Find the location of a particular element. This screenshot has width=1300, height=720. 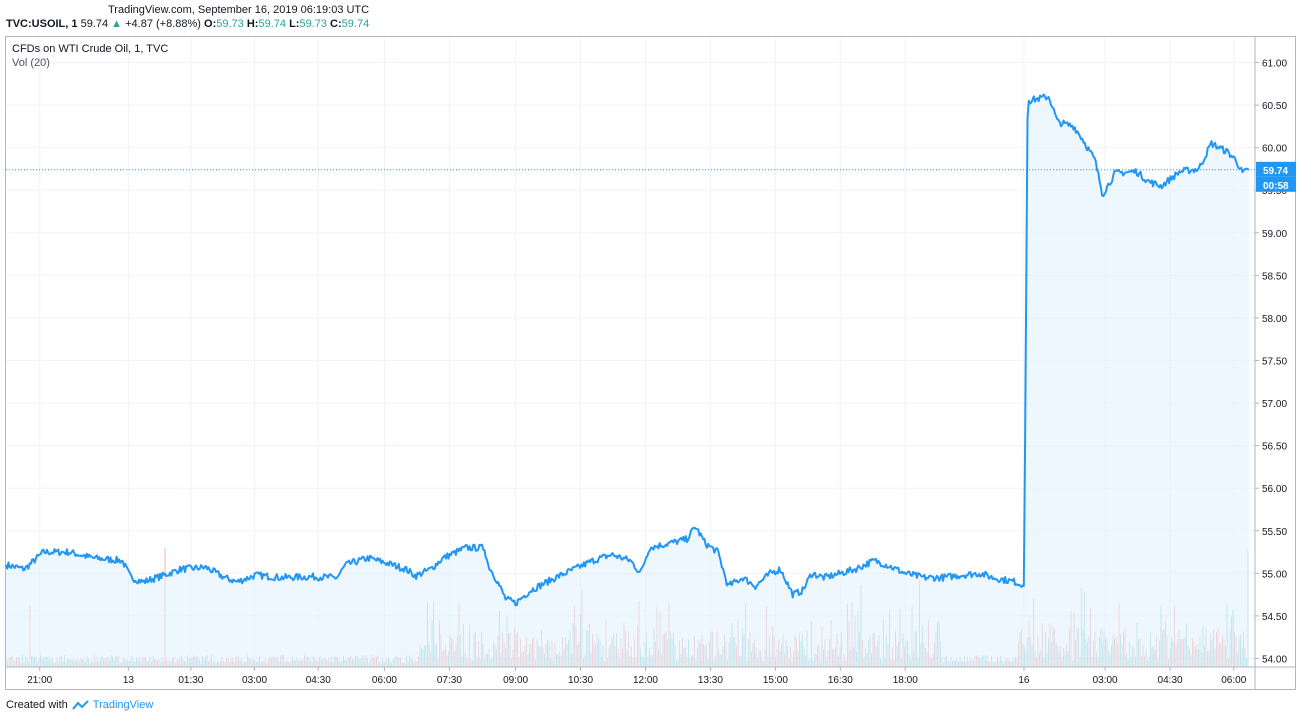

price-badges: 59.74 00:58 is located at coordinates (651, 176).